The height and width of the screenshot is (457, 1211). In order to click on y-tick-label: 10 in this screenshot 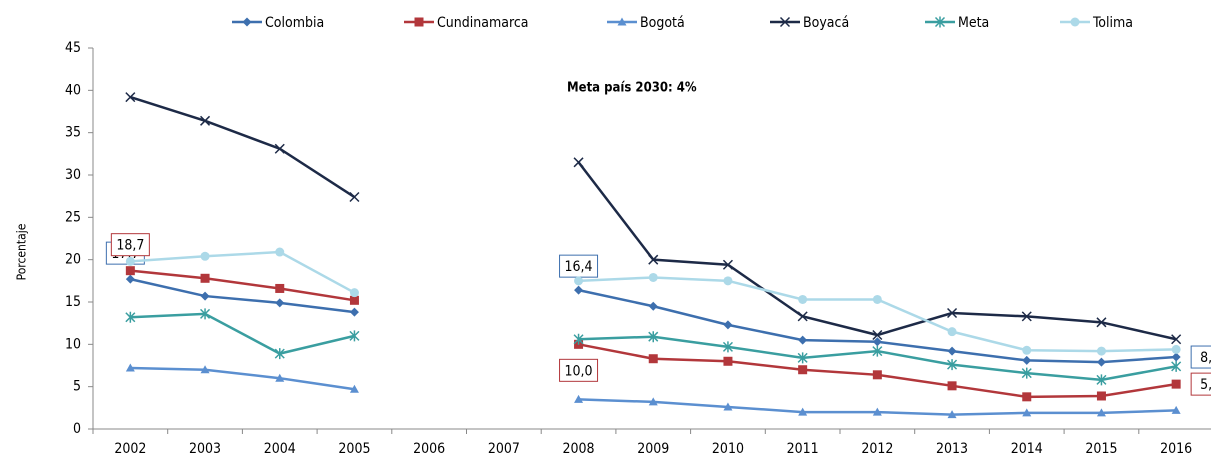, I will do `click(73, 344)`.